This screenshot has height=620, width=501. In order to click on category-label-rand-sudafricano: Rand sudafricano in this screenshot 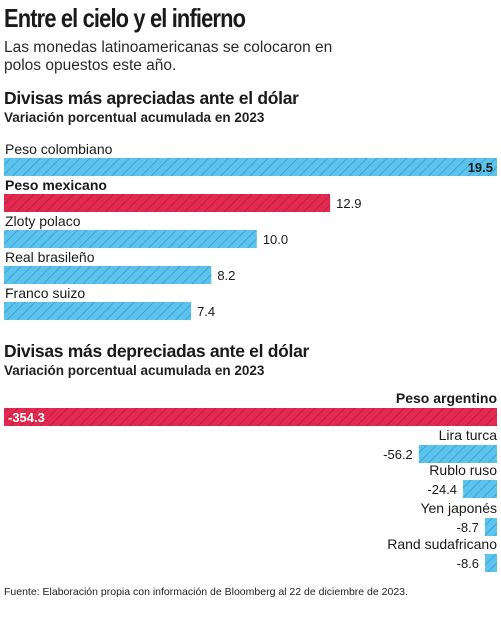, I will do `click(442, 544)`.